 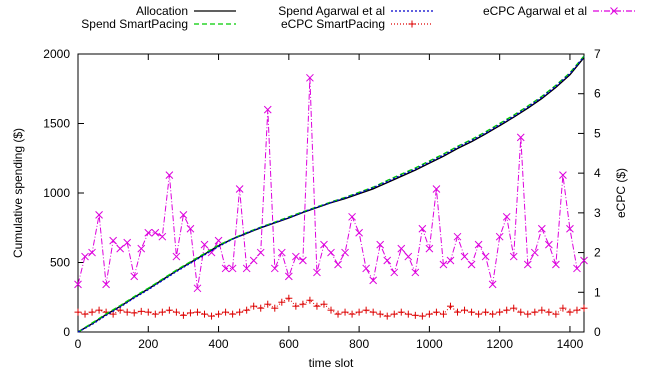 What do you see at coordinates (333, 24) in the screenshot?
I see `legend-label-ecpc-smartpacing: eCPC SmartPacing` at bounding box center [333, 24].